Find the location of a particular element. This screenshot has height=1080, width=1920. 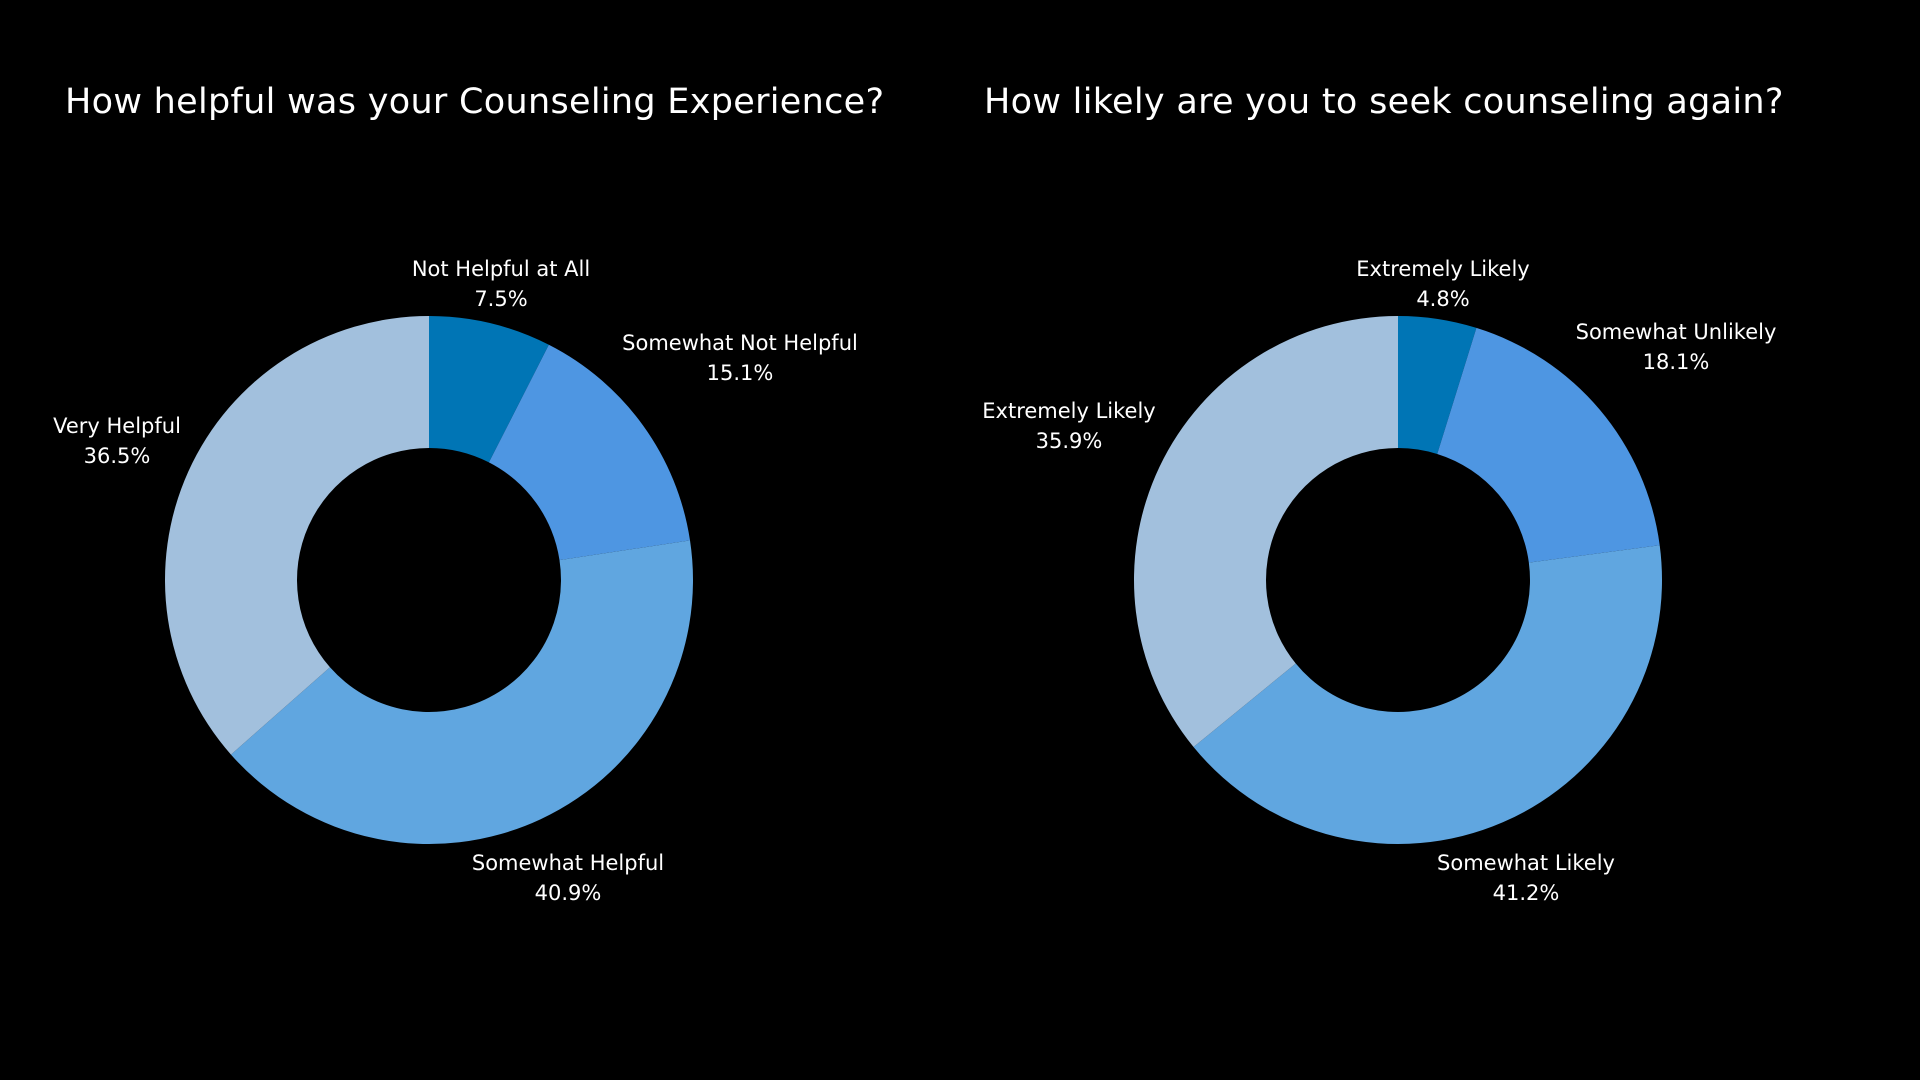

slice-category-label: Somewhat Not Helpful is located at coordinates (740, 343).